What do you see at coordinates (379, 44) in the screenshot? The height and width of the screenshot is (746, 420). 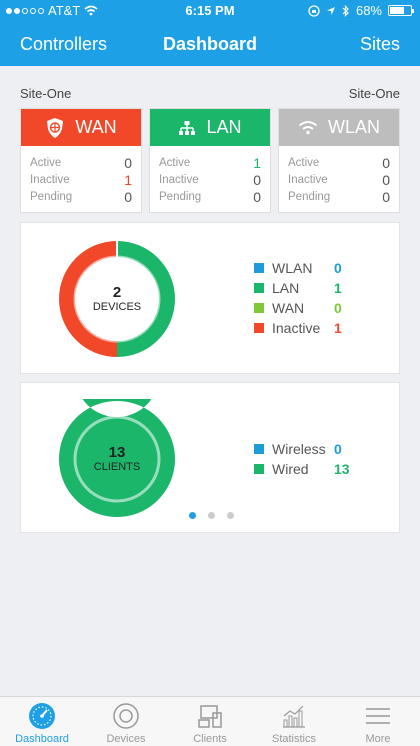 I see `sites-button: Sites` at bounding box center [379, 44].